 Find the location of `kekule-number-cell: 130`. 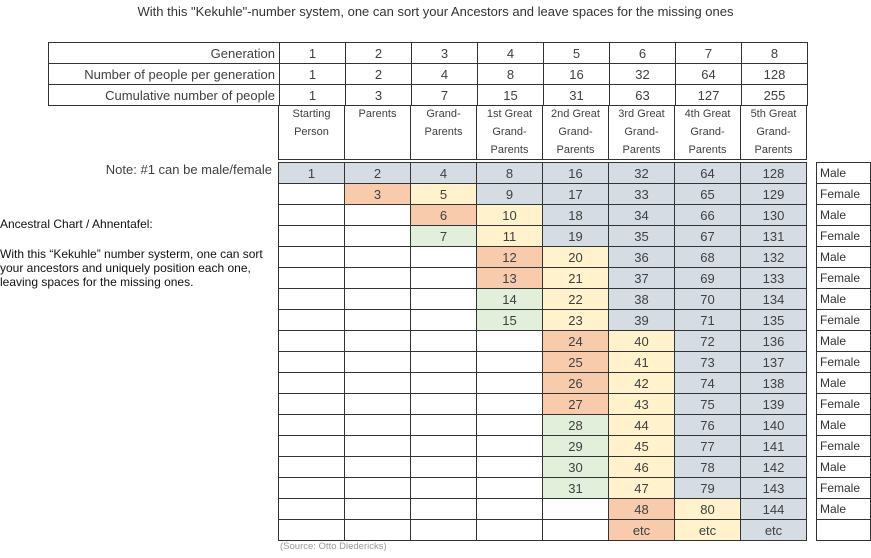

kekule-number-cell: 130 is located at coordinates (773, 215).